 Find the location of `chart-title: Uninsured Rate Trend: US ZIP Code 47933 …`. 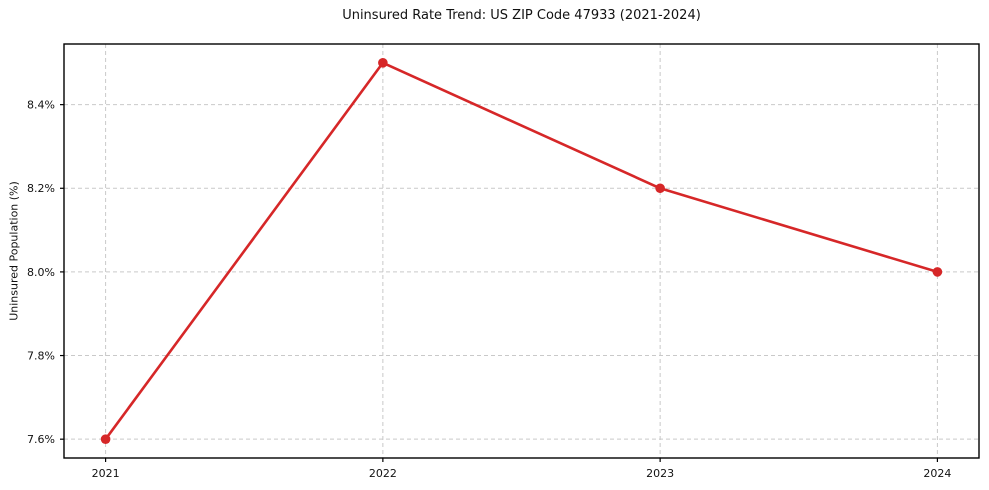

chart-title: Uninsured Rate Trend: US ZIP Code 47933 … is located at coordinates (521, 15).